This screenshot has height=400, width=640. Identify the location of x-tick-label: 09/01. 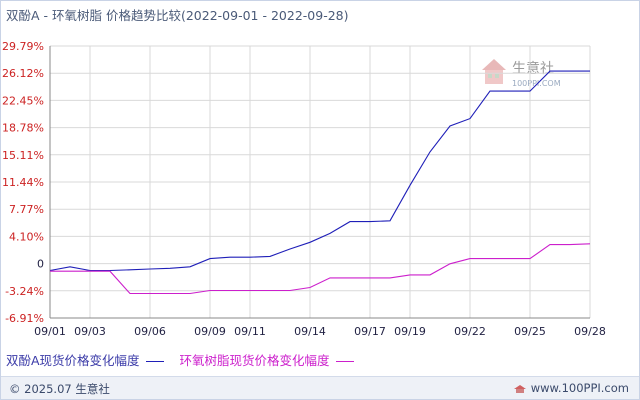
(50, 331).